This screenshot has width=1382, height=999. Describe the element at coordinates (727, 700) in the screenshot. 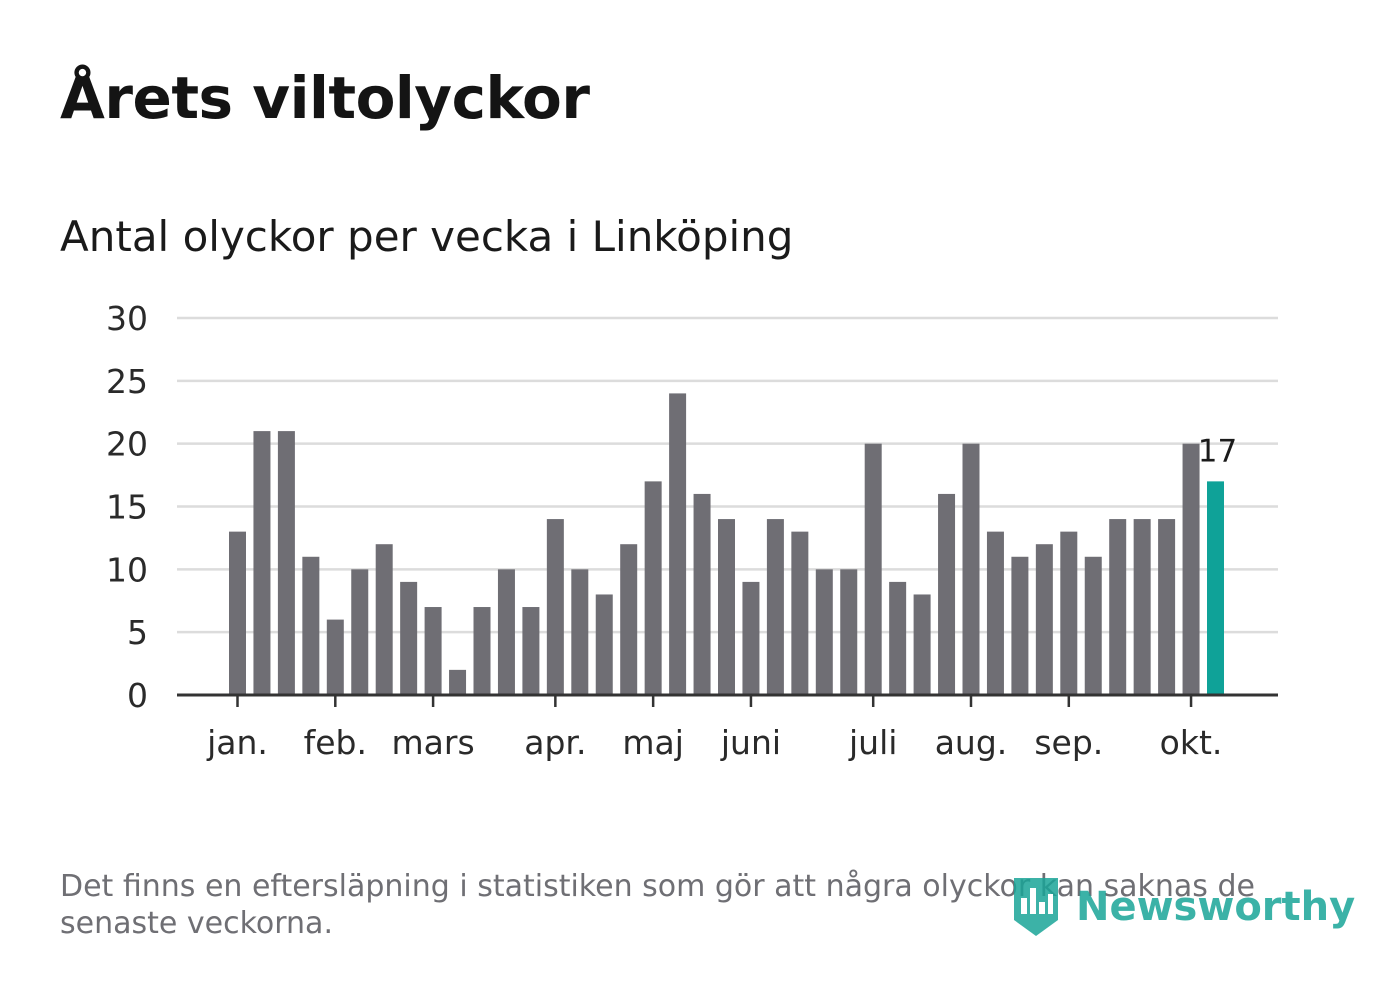

I see `x-axis` at that location.